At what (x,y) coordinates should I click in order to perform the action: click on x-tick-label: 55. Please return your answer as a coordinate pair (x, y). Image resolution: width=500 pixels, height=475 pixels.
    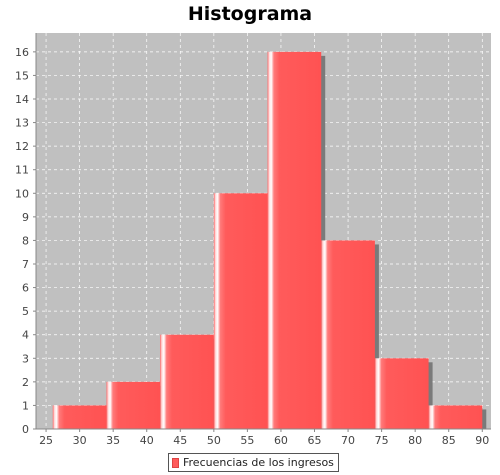
    Looking at the image, I should click on (247, 440).